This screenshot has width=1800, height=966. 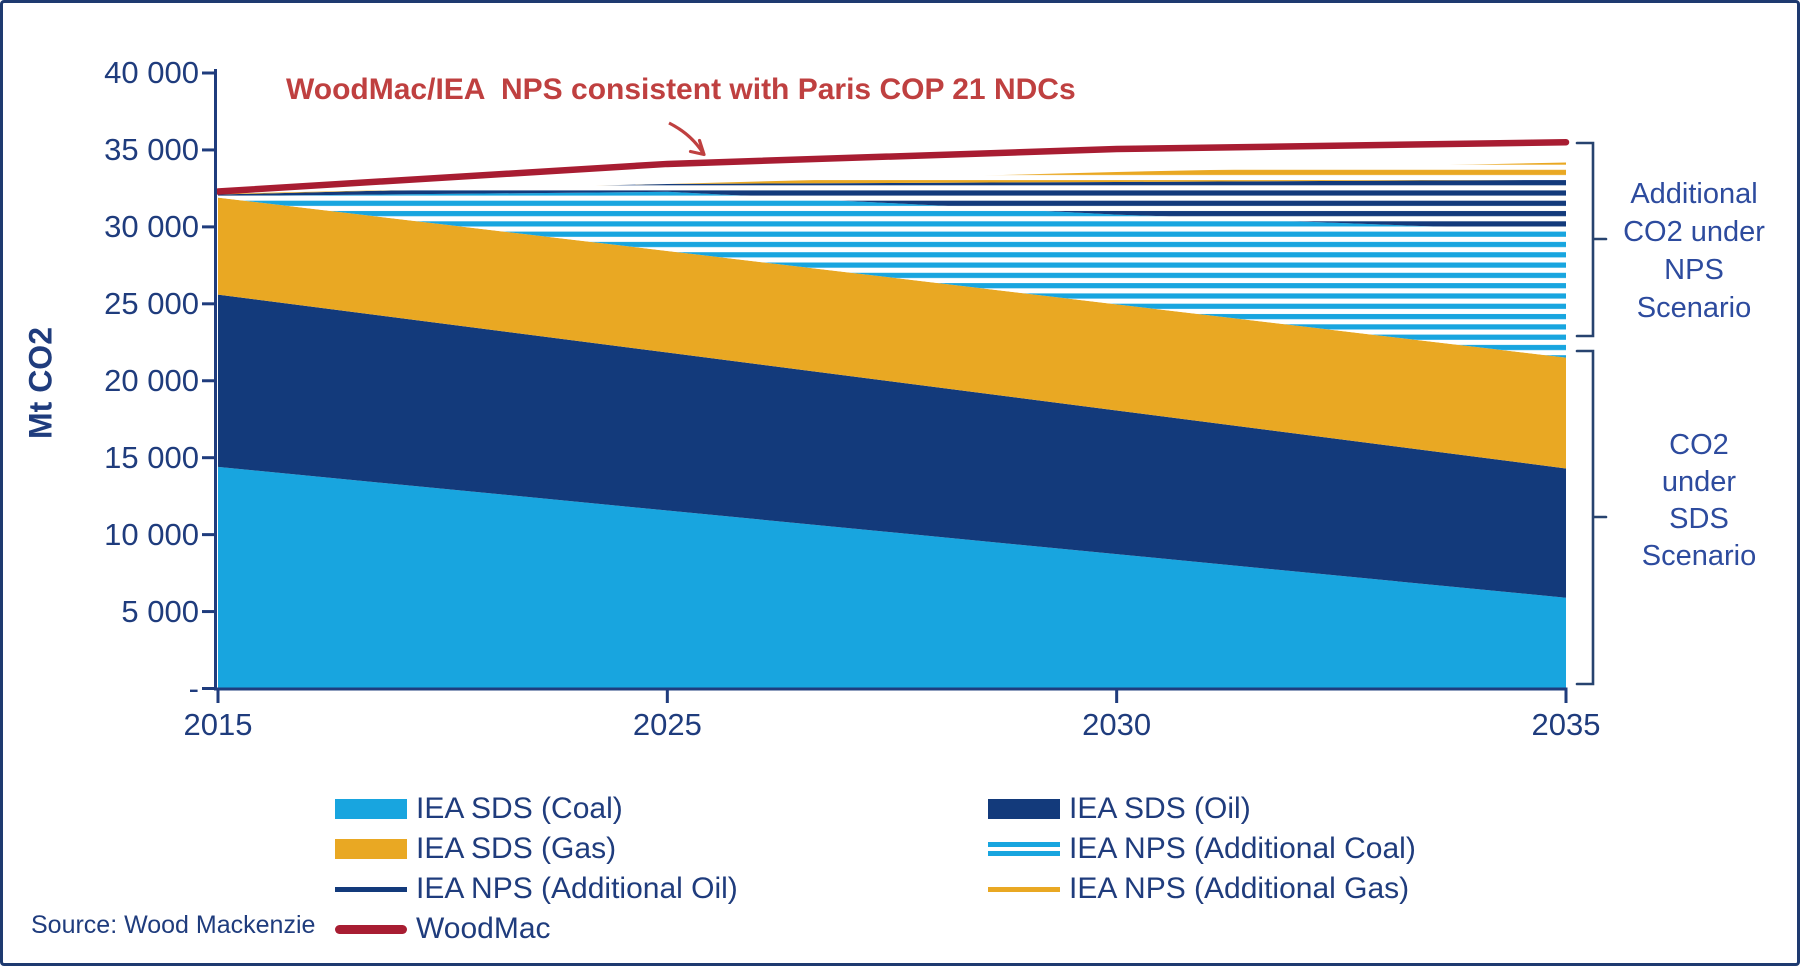 What do you see at coordinates (151, 534) in the screenshot?
I see `y-tick-label: 10 000` at bounding box center [151, 534].